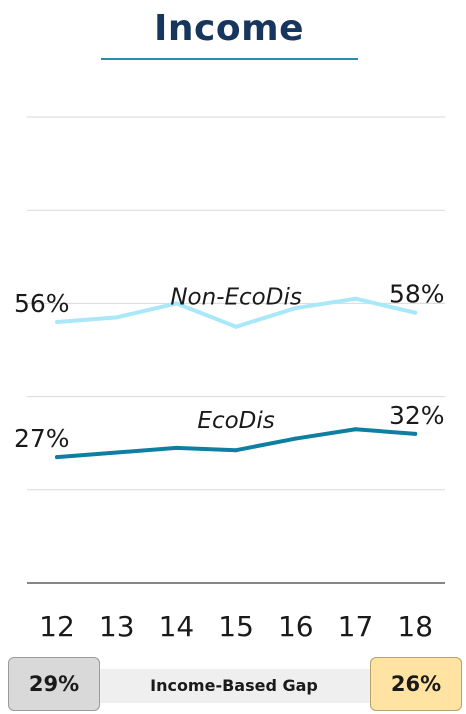 The height and width of the screenshot is (714, 466). I want to click on x-tick-label: 18, so click(415, 626).